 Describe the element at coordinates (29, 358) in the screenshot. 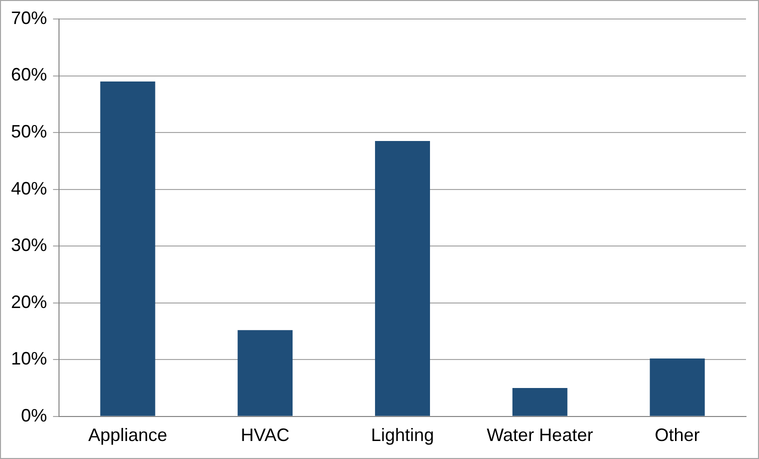

I see `y-tick-label: 10%` at that location.